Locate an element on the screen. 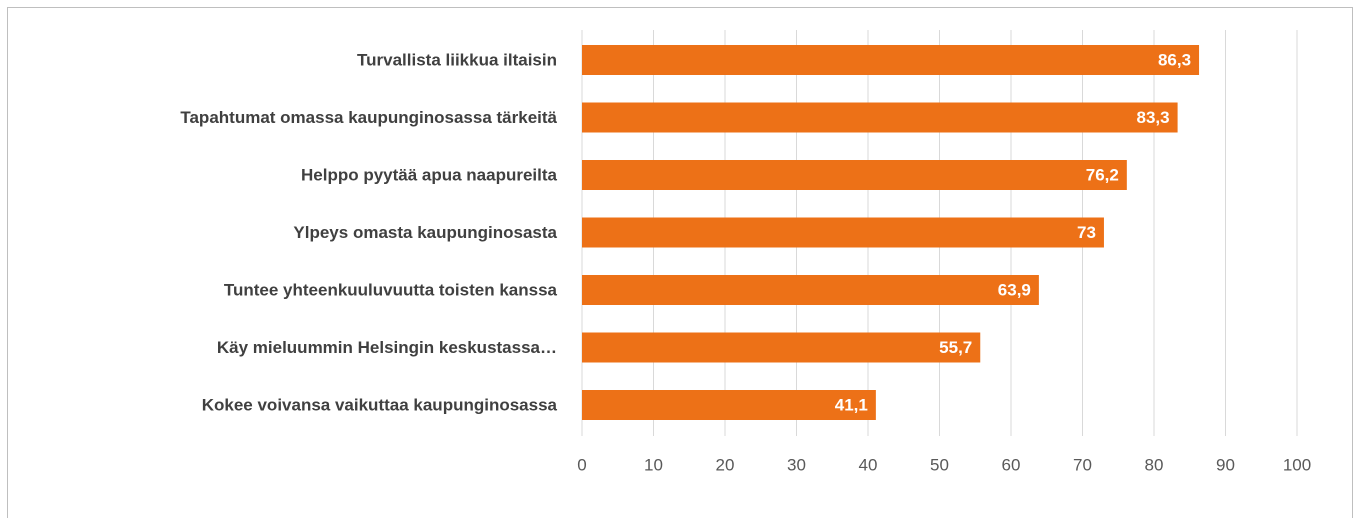 This screenshot has height=518, width=1360. category-label: Ylpeys omasta kaupunginosasta is located at coordinates (425, 232).